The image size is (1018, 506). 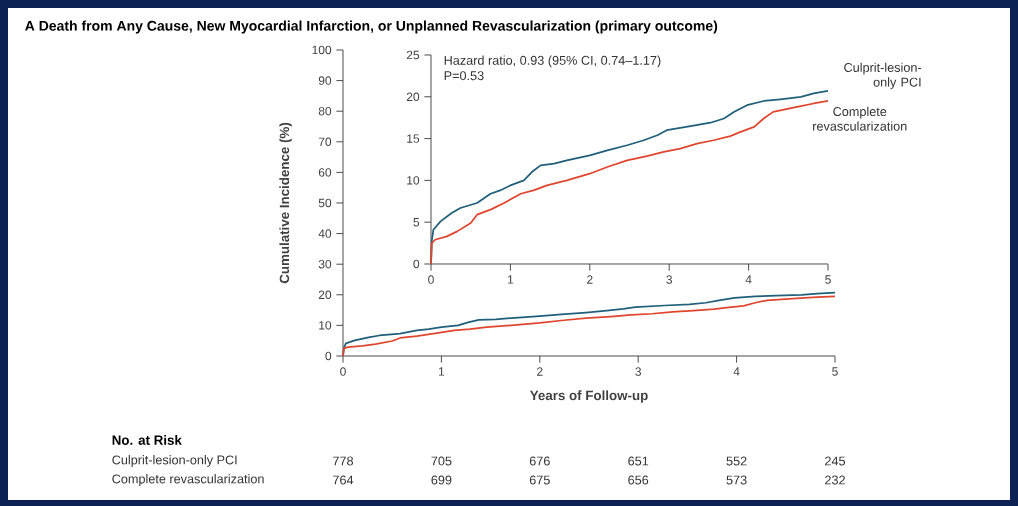 What do you see at coordinates (147, 440) in the screenshot?
I see `text: No. at Risk` at bounding box center [147, 440].